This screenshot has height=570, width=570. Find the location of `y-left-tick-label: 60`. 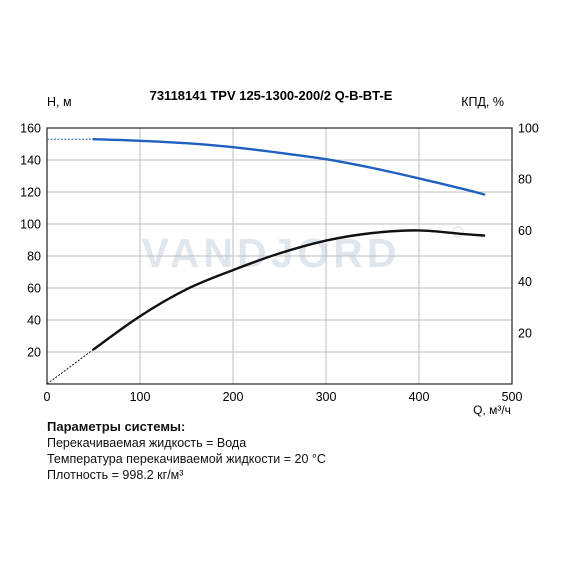

y-left-tick-label: 60 is located at coordinates (34, 289).